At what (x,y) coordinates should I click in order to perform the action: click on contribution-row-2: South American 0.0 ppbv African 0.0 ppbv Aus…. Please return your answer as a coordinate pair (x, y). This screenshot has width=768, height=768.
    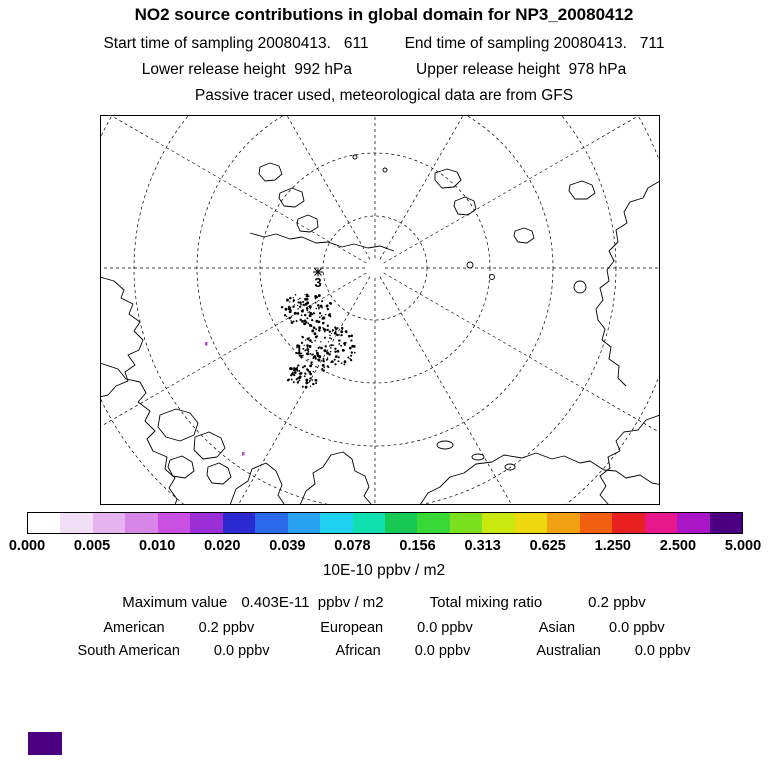
    Looking at the image, I should click on (384, 651).